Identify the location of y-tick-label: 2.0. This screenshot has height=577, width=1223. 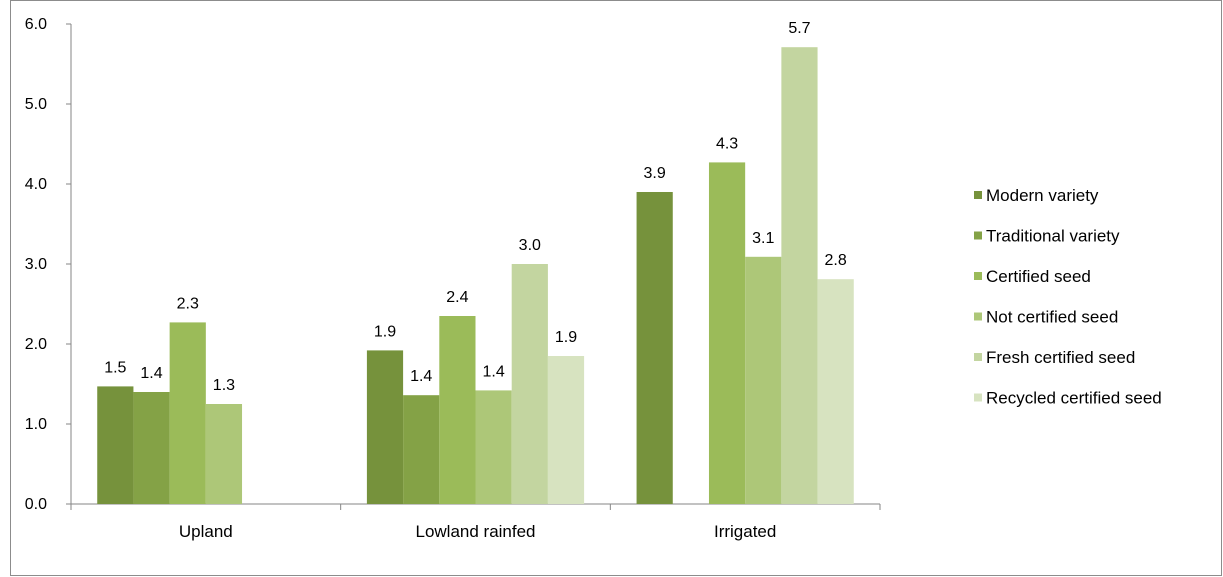
(36, 344).